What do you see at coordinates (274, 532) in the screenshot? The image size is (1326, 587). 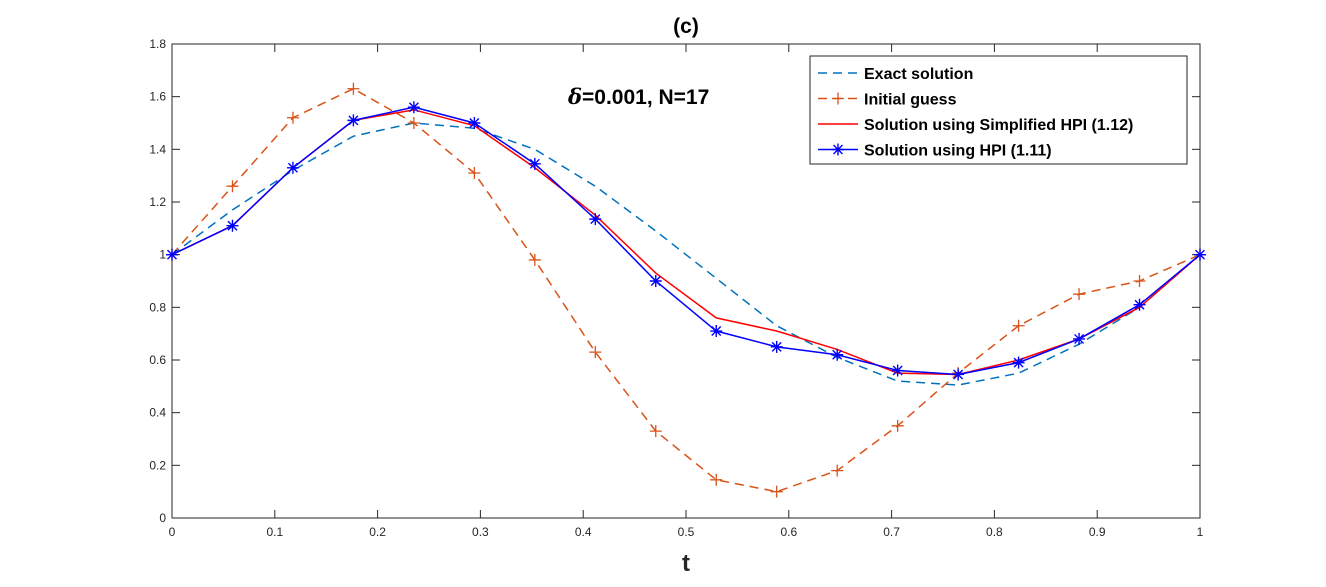 I see `x-tick-label: 0.1` at bounding box center [274, 532].